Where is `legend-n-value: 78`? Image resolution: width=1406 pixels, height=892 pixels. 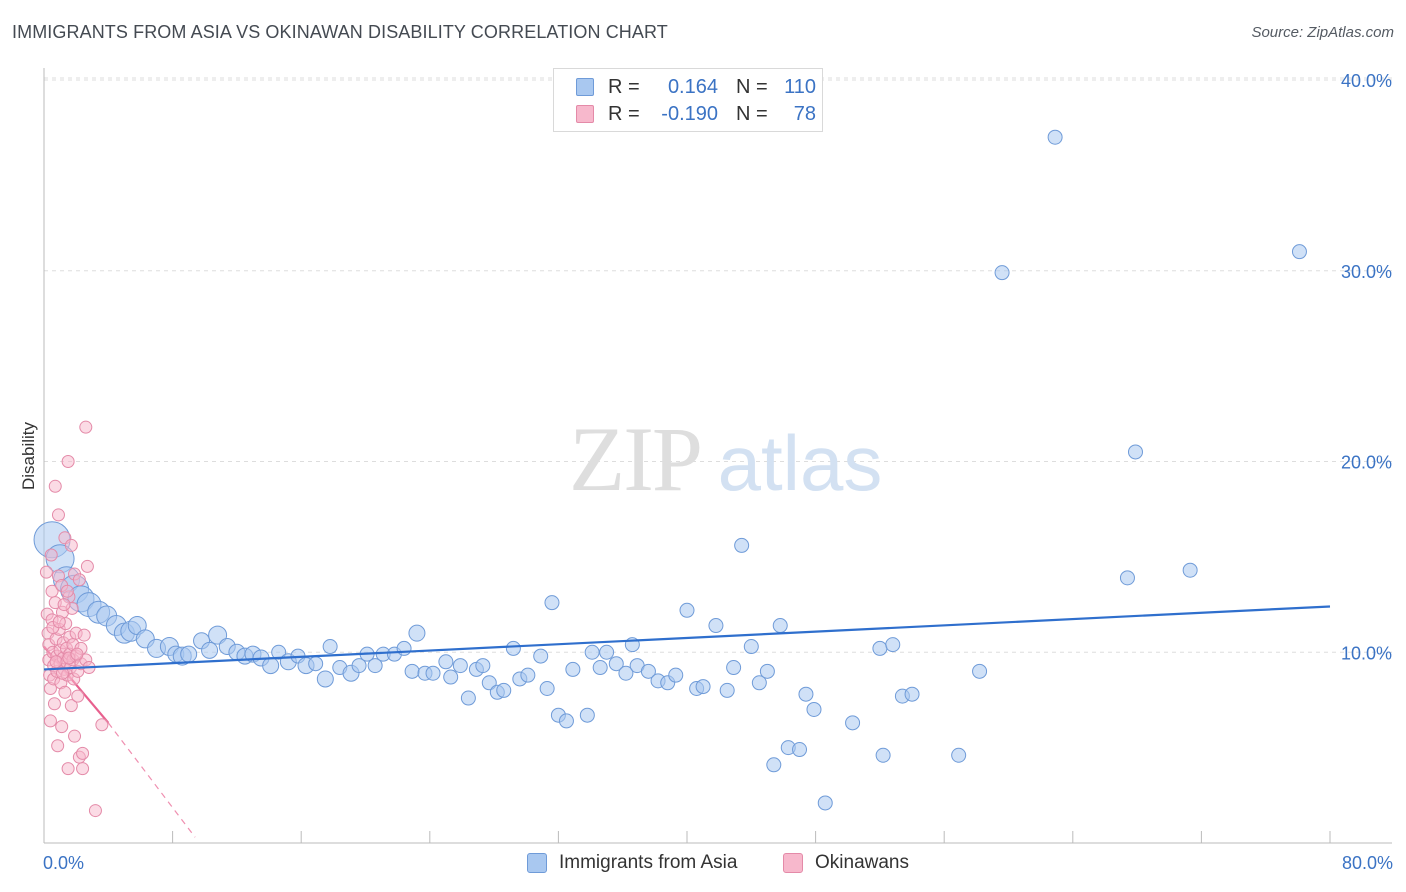 legend-n-value: 78 is located at coordinates (804, 113).